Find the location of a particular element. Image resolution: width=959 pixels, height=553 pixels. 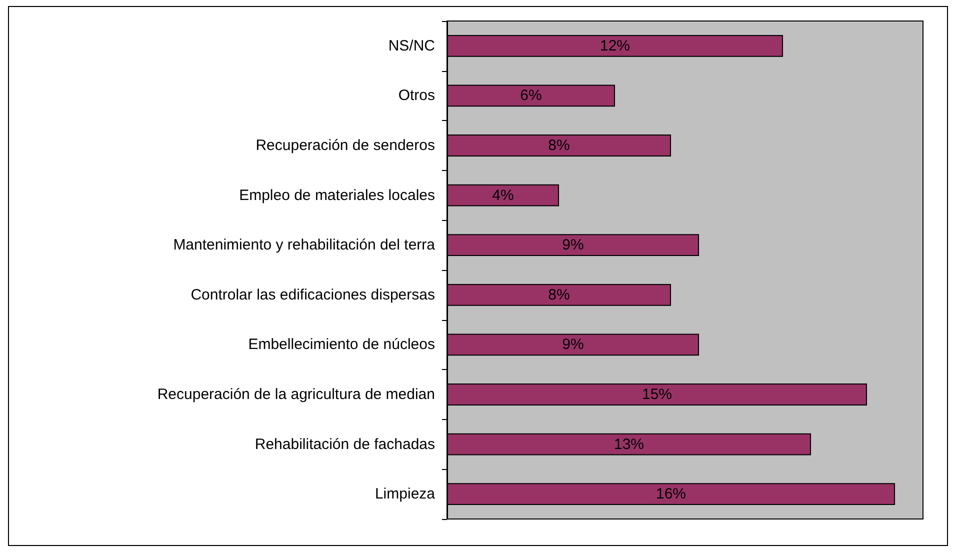

y-tick-label: Recuperación de la agricultura de median is located at coordinates (296, 394).